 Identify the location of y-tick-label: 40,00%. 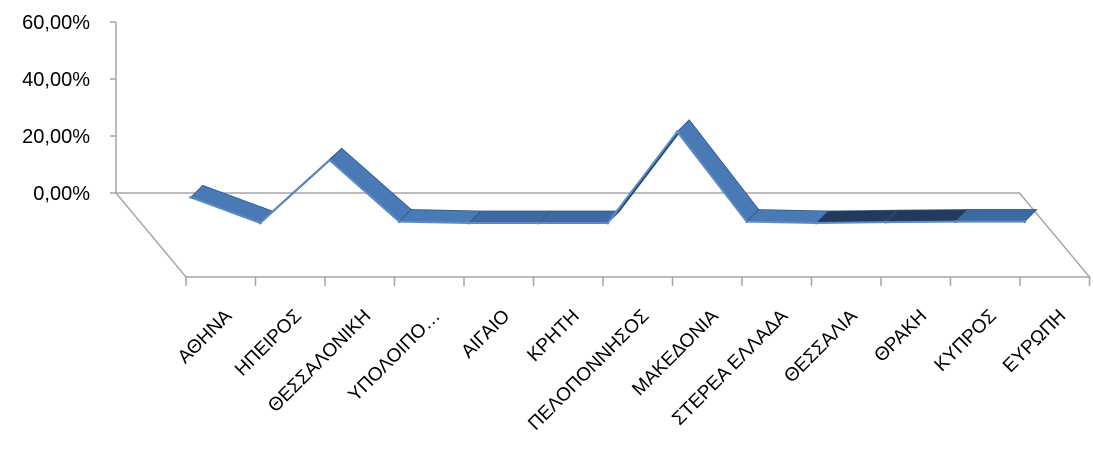
(56, 80).